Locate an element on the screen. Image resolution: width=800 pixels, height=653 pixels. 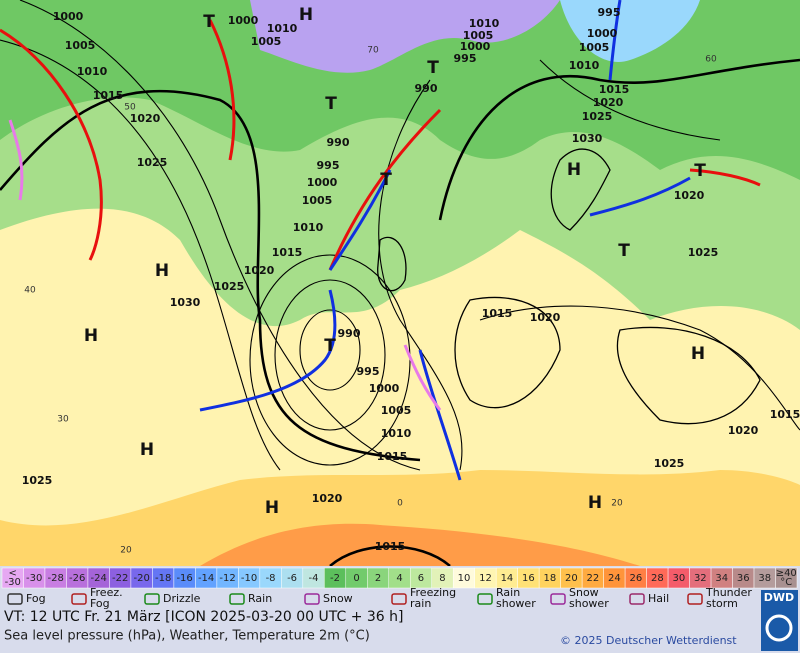
weather-label: Freezing is located at coordinates (433, 592).